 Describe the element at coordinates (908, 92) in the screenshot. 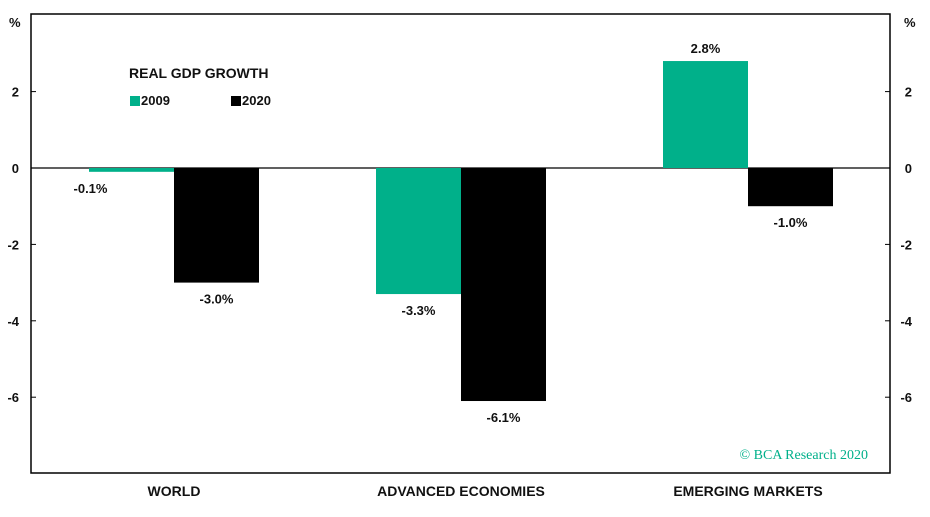

I see `y-tick-label-right: 2` at that location.